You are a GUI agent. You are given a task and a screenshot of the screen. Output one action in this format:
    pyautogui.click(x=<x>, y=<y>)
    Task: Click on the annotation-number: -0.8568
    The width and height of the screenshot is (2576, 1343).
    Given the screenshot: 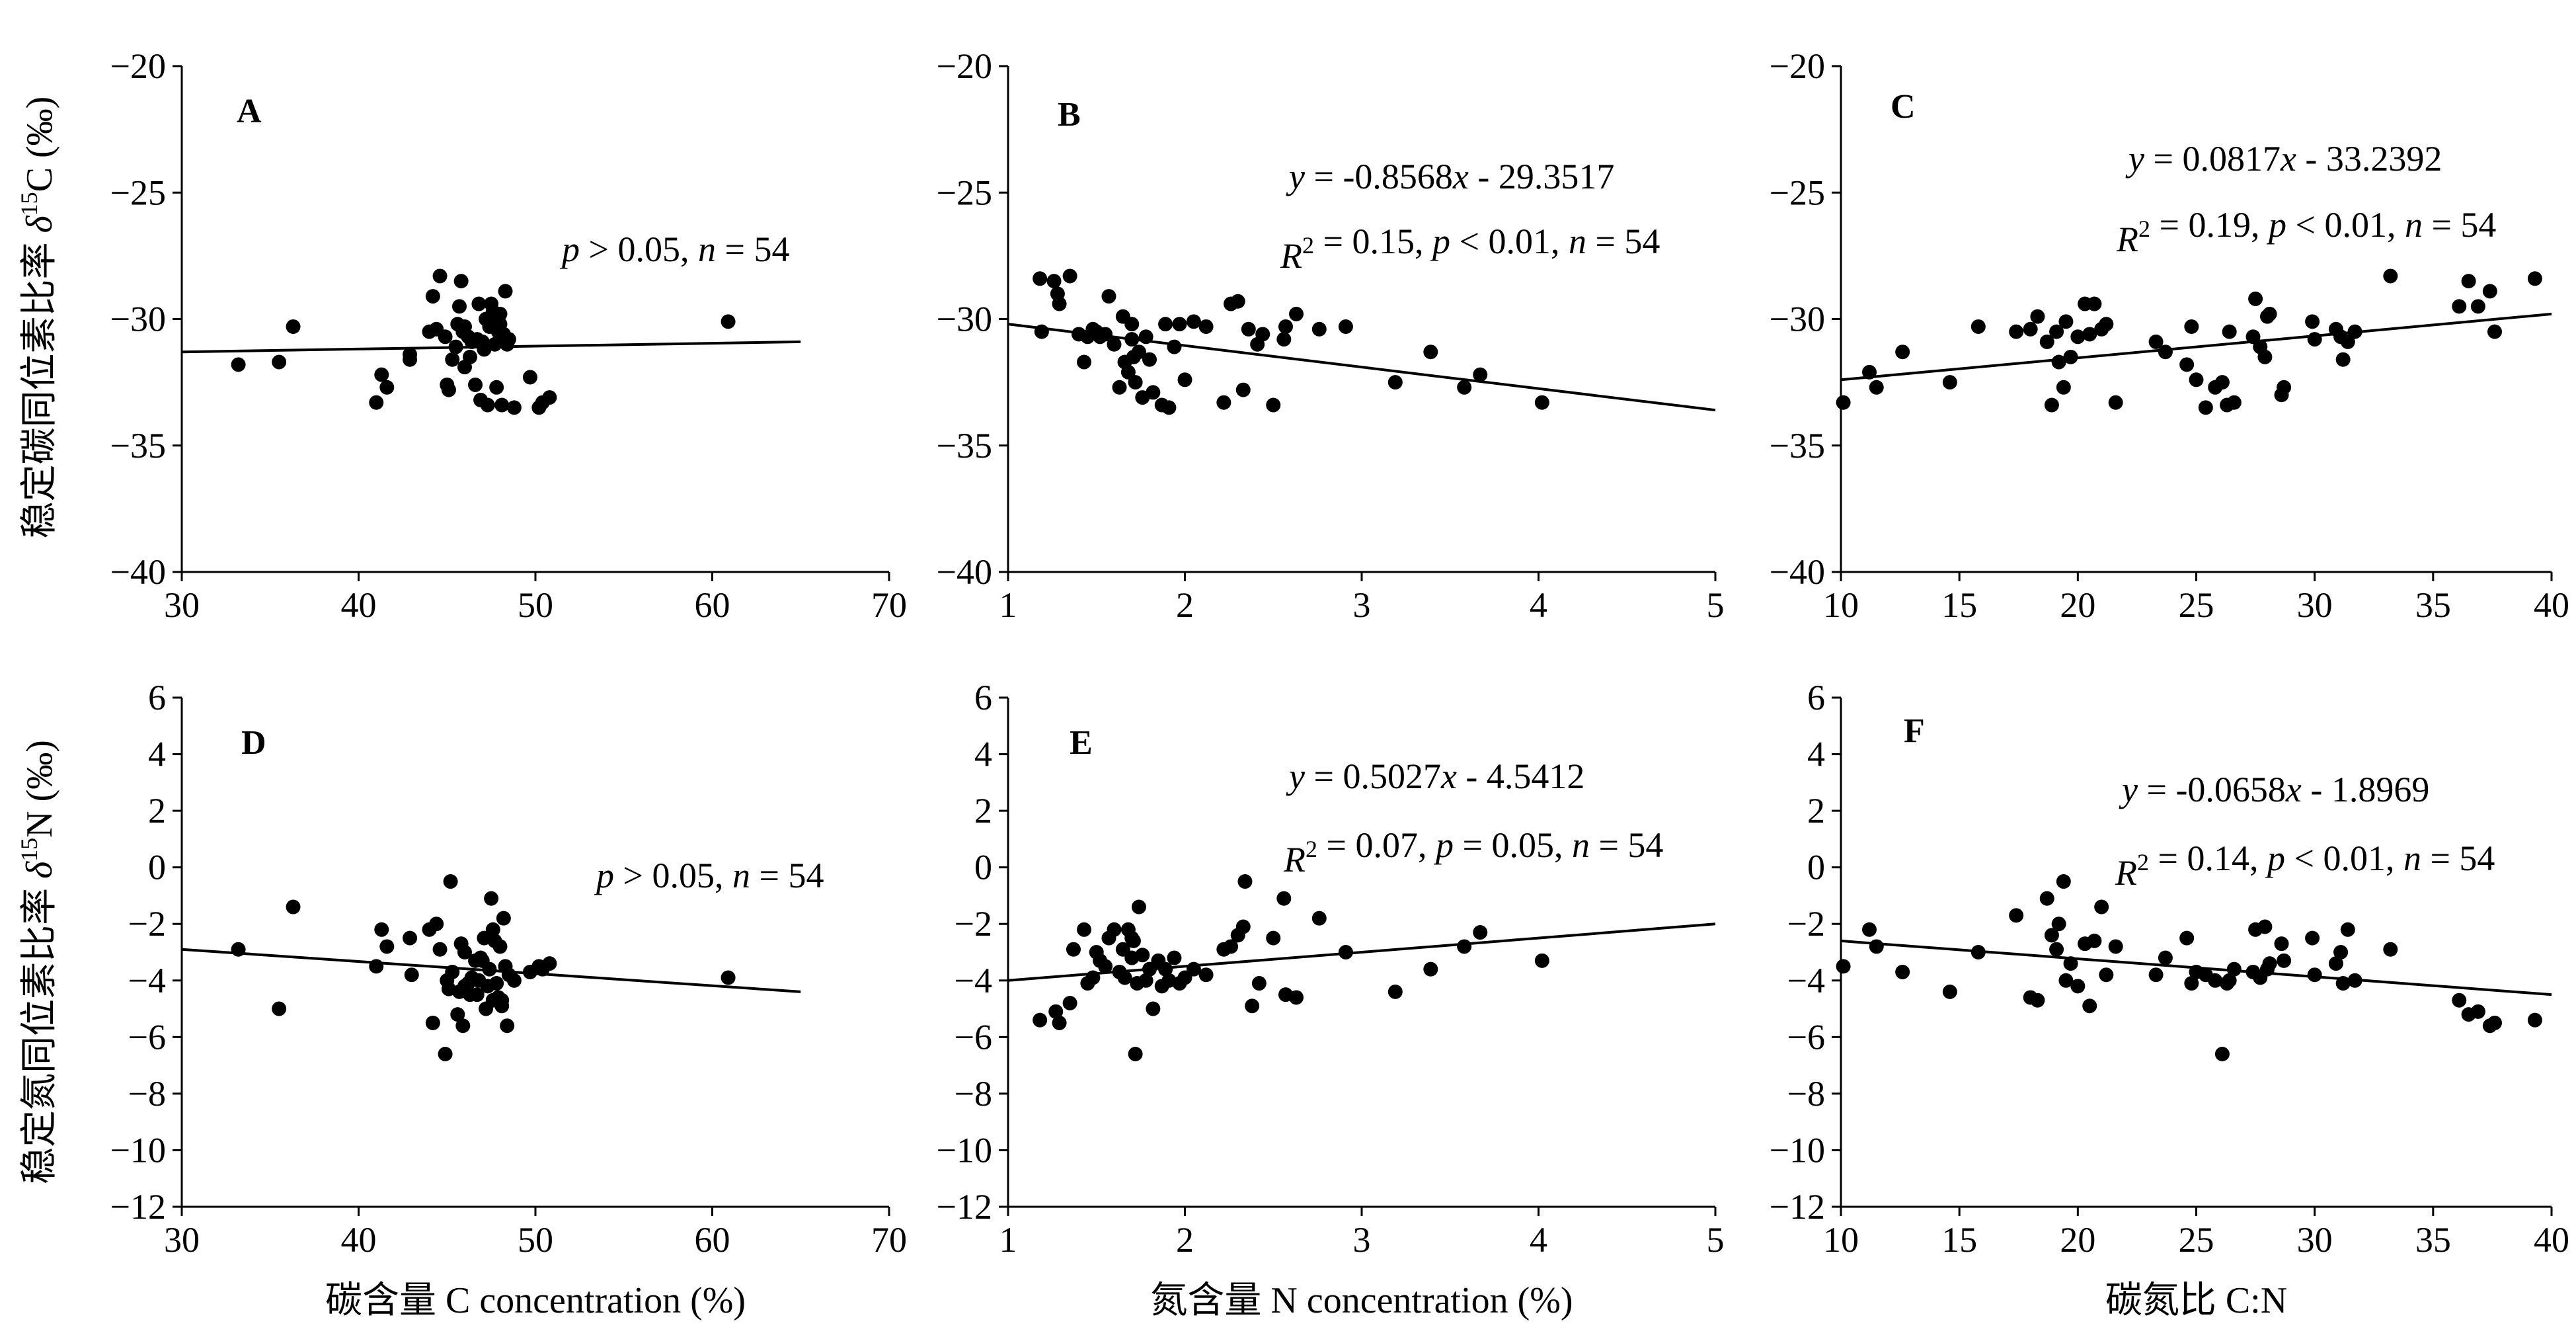 What is the action you would take?
    pyautogui.click(x=1397, y=176)
    